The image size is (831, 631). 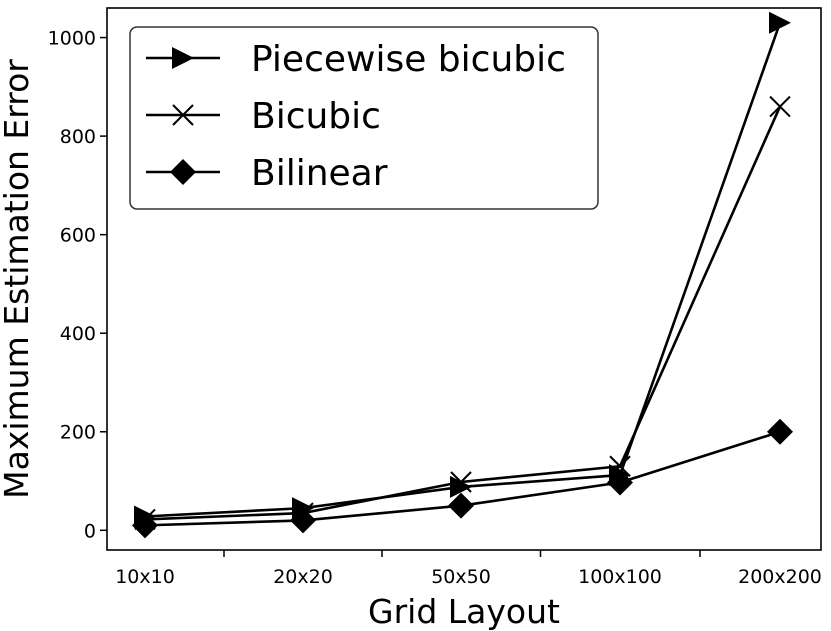 What do you see at coordinates (78, 334) in the screenshot?
I see `y-tick-label: 400` at bounding box center [78, 334].